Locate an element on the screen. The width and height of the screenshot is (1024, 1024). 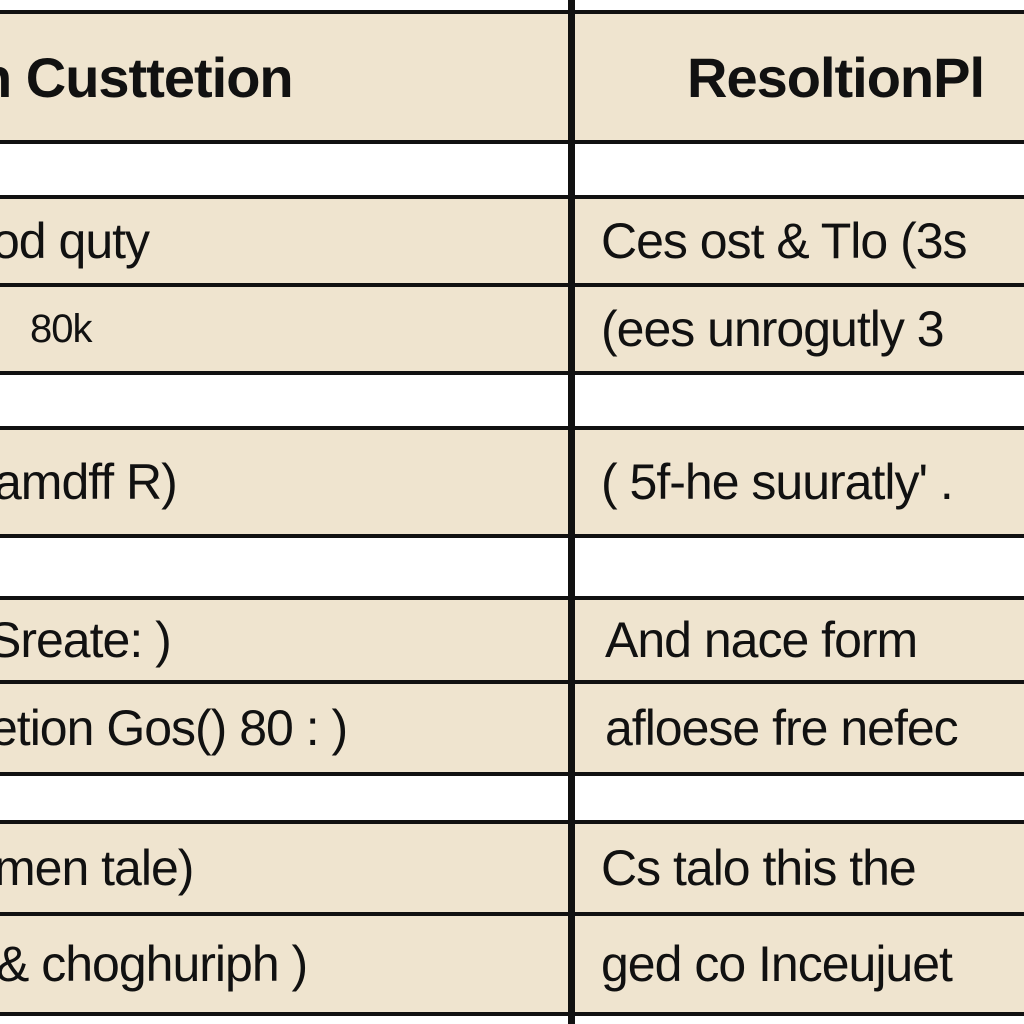
row-cell-left: etion Gos() 80 : ) is located at coordinates (284, 728).